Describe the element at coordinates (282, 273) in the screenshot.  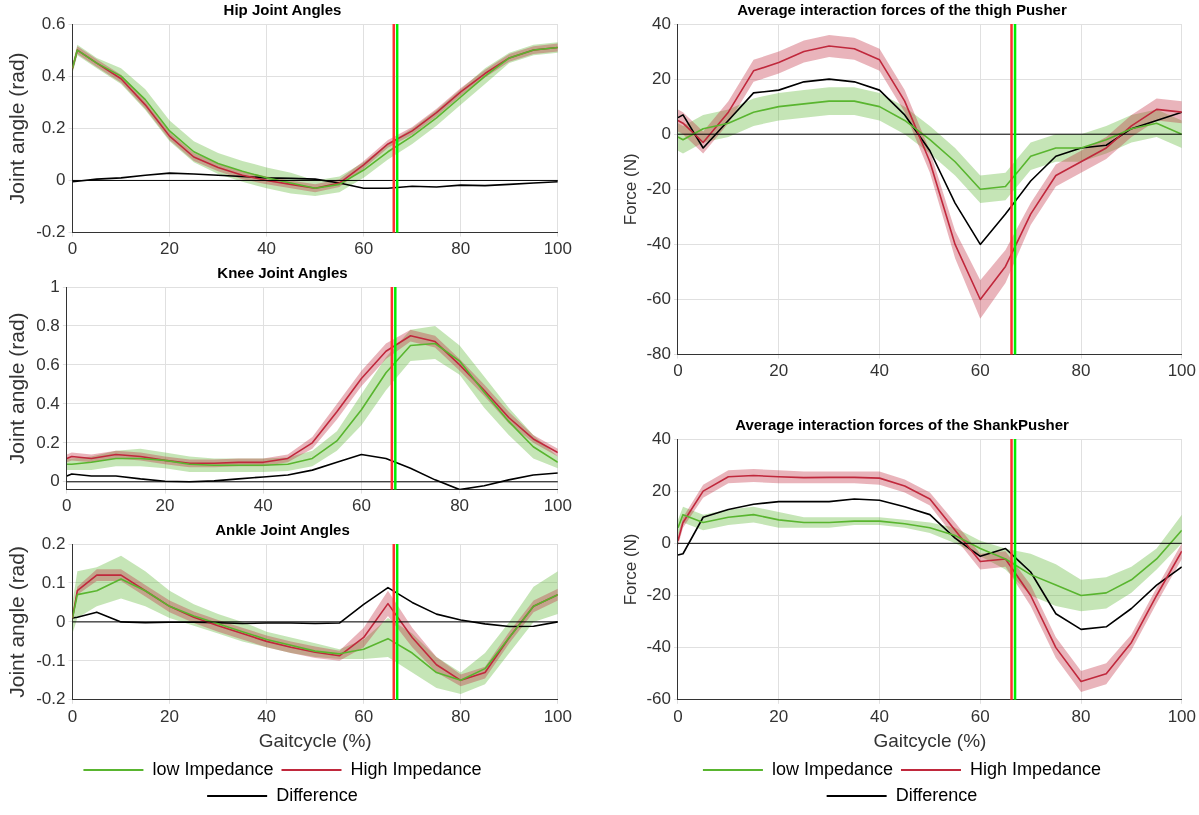
I see `chart-title: Knee Joint Angles` at that location.